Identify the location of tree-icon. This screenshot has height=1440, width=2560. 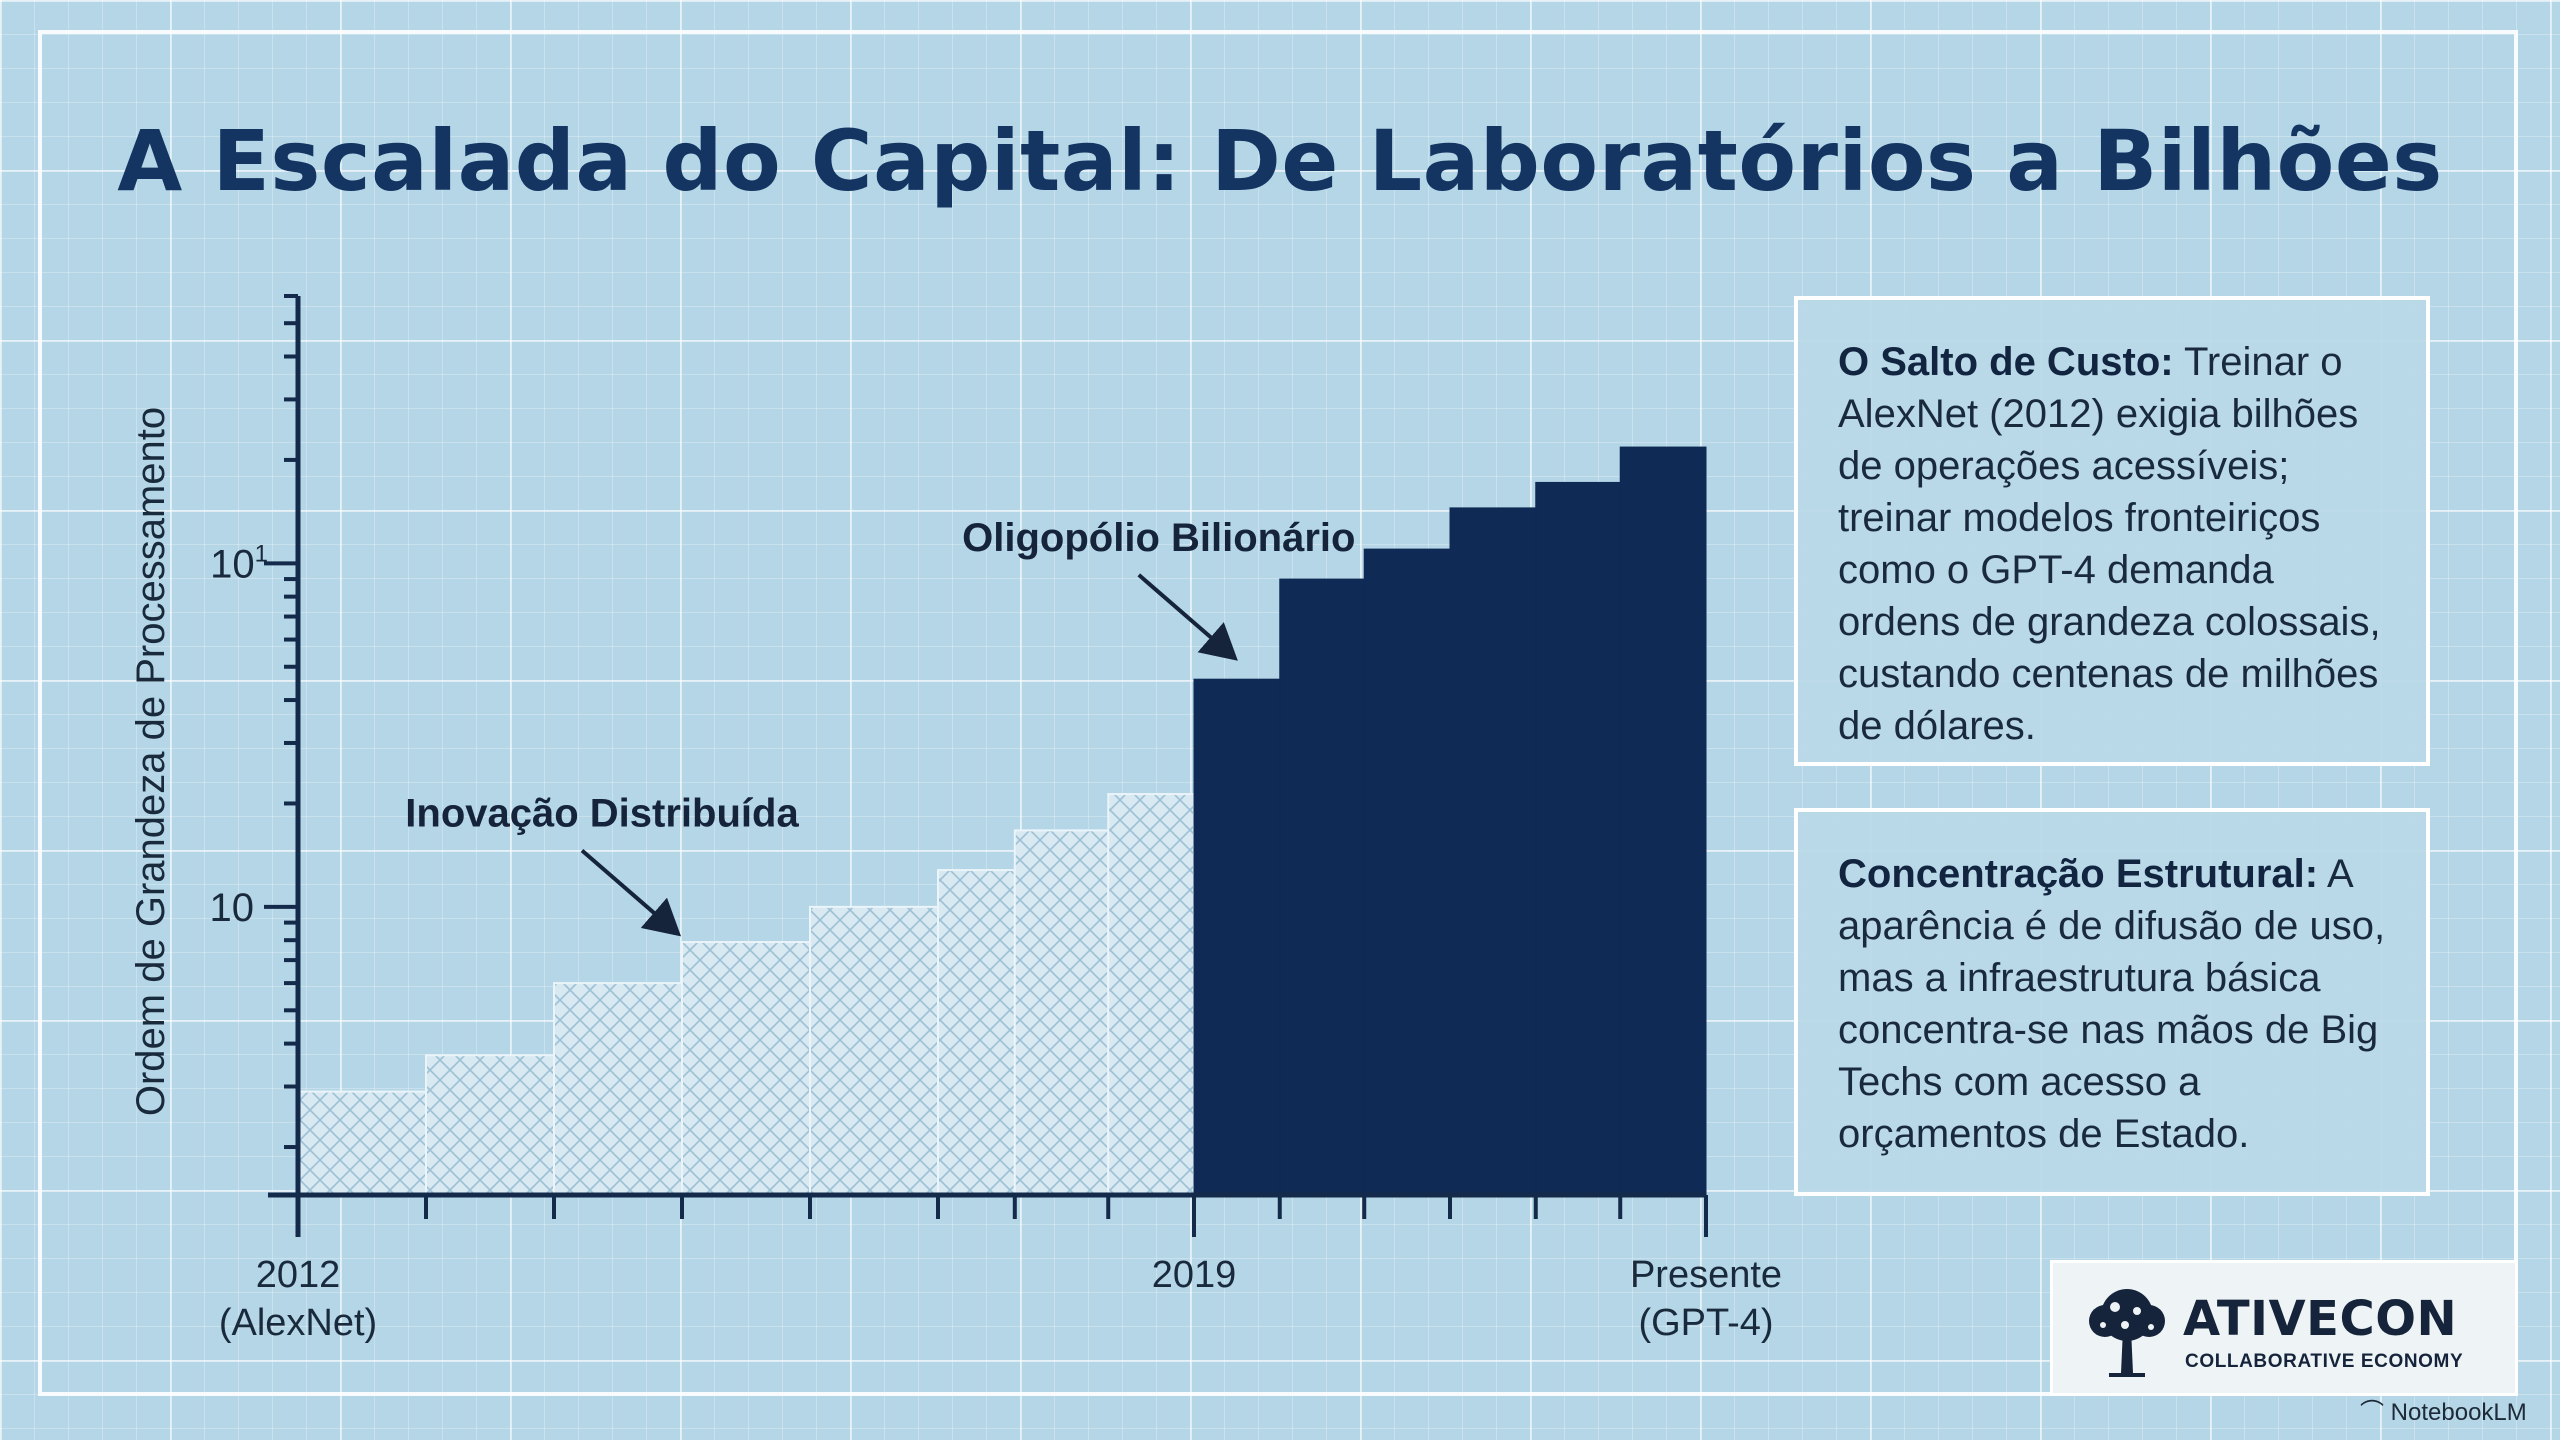
(2127, 1333).